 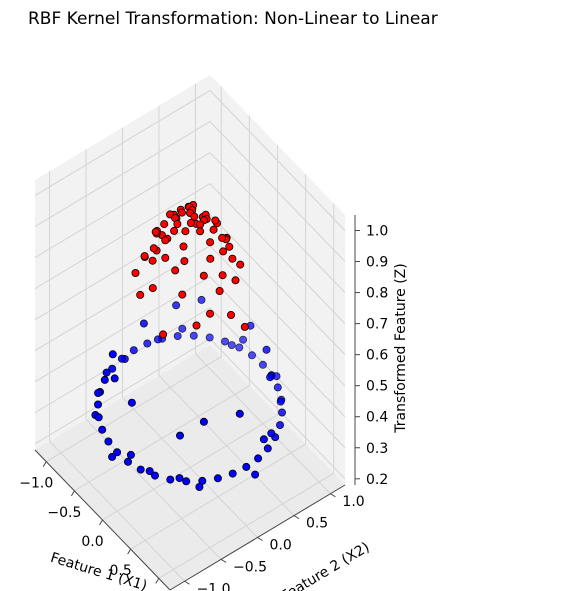 I want to click on z-tick-label: 0.3, so click(x=377, y=449).